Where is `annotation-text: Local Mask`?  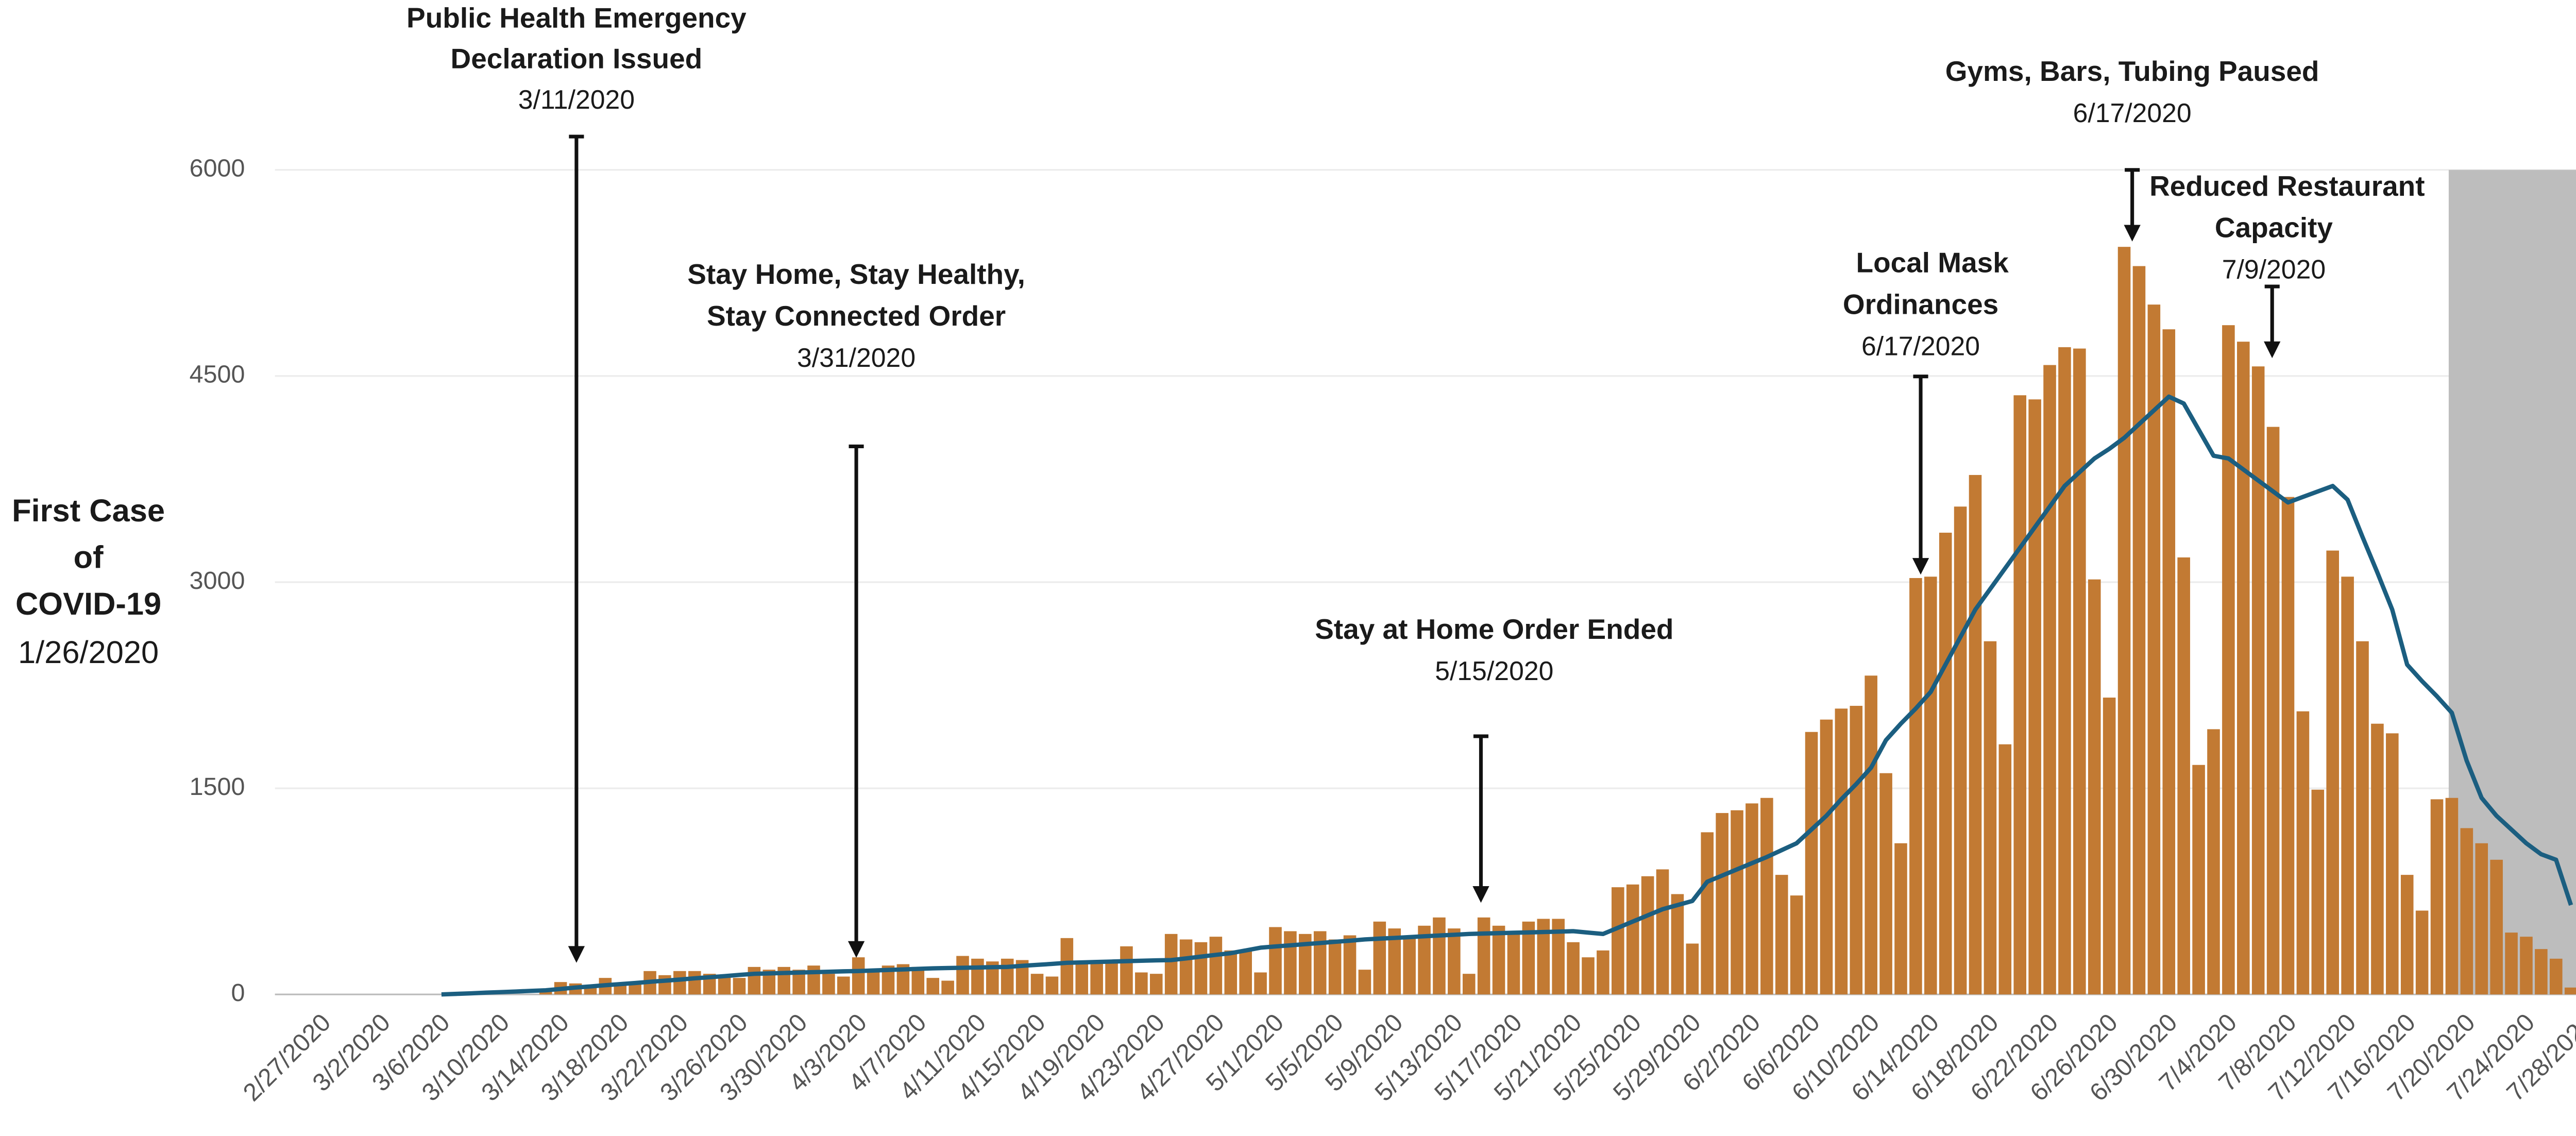
annotation-text: Local Mask is located at coordinates (1932, 263).